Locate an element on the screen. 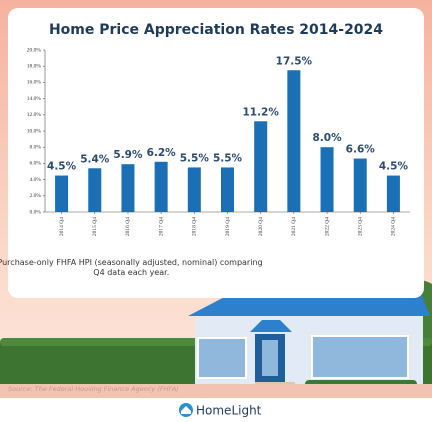  x-tick-label: 2021 Q4 is located at coordinates (294, 226).